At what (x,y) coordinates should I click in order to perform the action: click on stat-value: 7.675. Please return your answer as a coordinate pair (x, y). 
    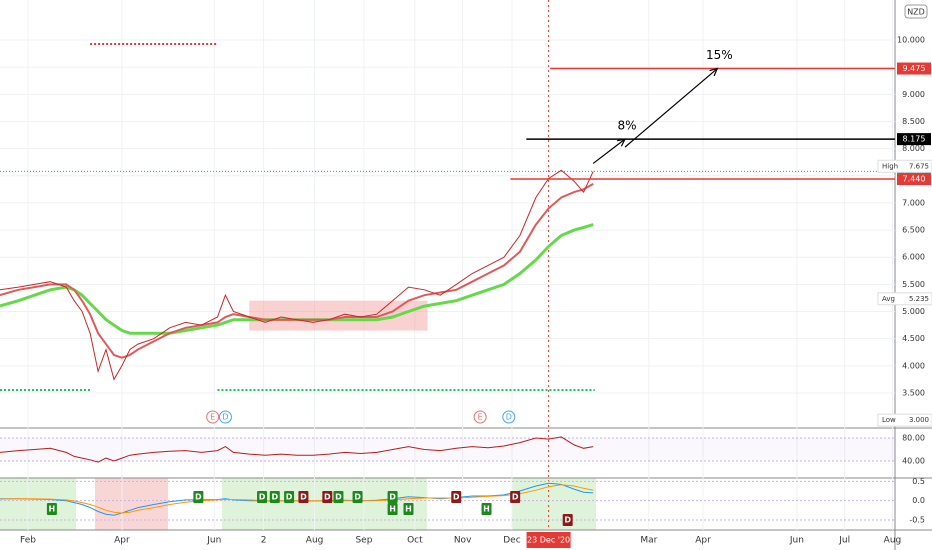
    Looking at the image, I should click on (919, 166).